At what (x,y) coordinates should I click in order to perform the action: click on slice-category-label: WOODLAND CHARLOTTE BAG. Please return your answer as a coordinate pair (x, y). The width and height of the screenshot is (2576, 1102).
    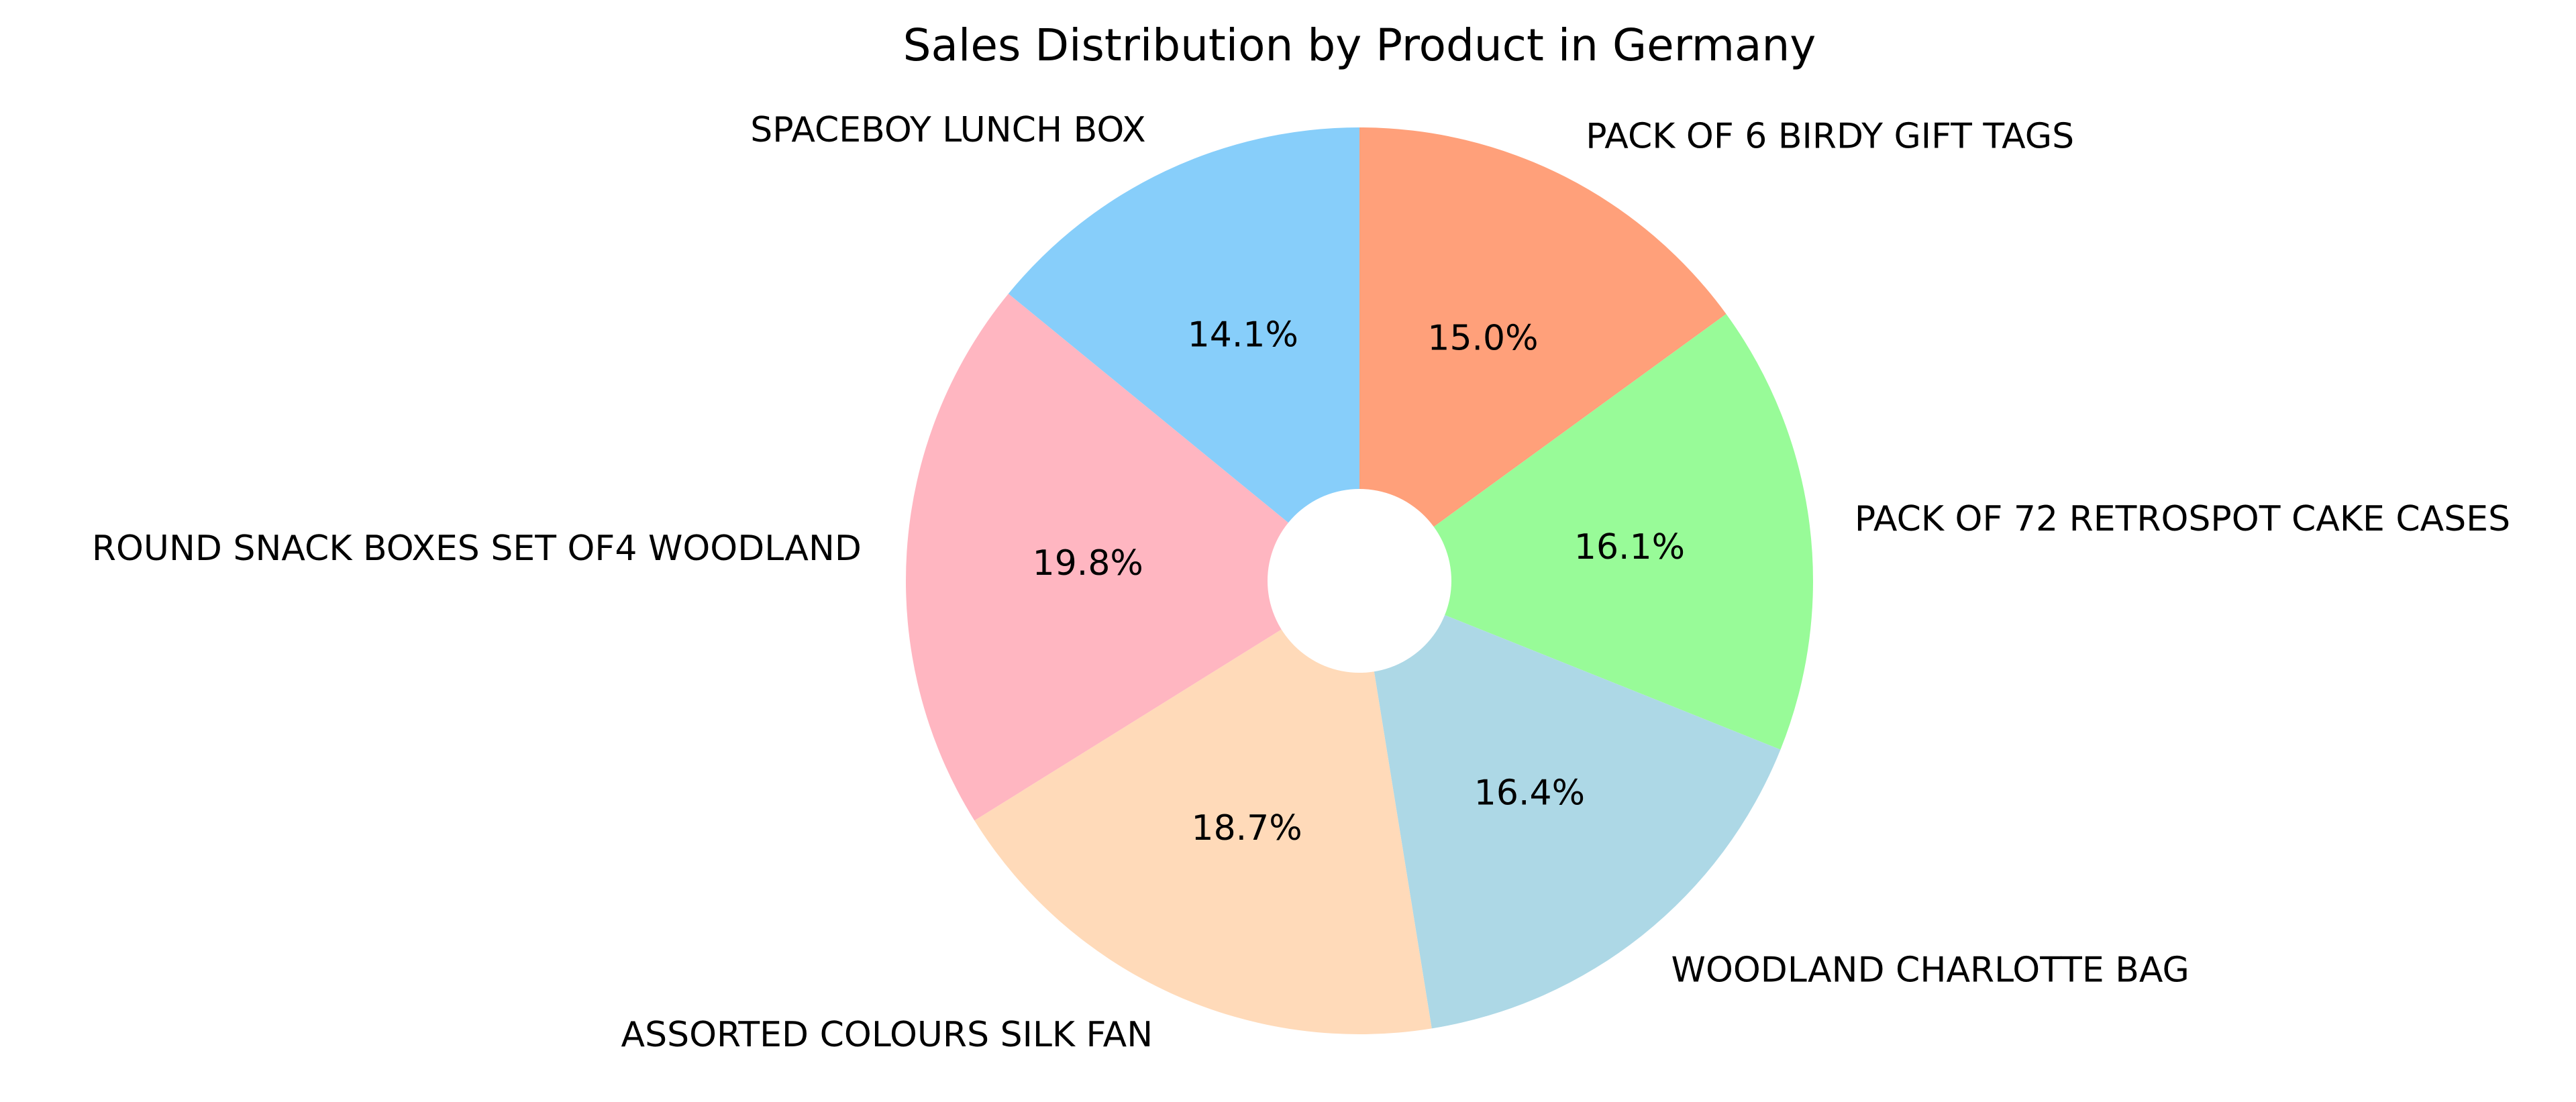
    Looking at the image, I should click on (1930, 970).